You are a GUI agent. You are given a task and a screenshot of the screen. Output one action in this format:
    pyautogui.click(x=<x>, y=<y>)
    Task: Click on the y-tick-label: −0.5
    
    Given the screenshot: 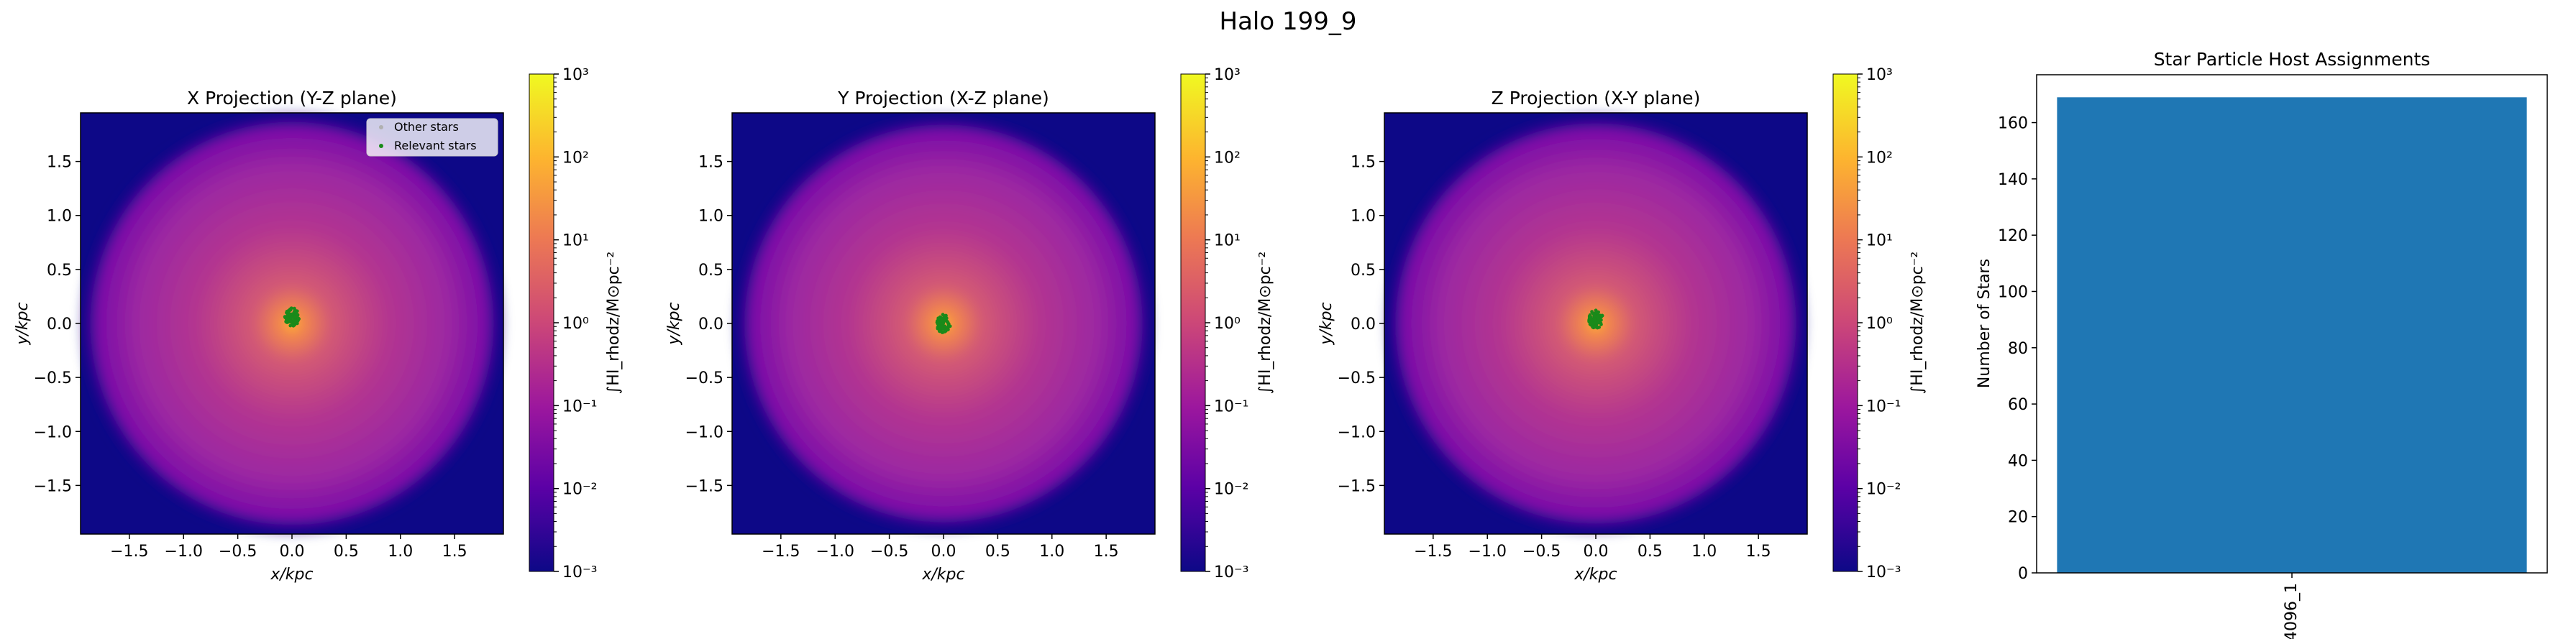 What is the action you would take?
    pyautogui.click(x=53, y=378)
    